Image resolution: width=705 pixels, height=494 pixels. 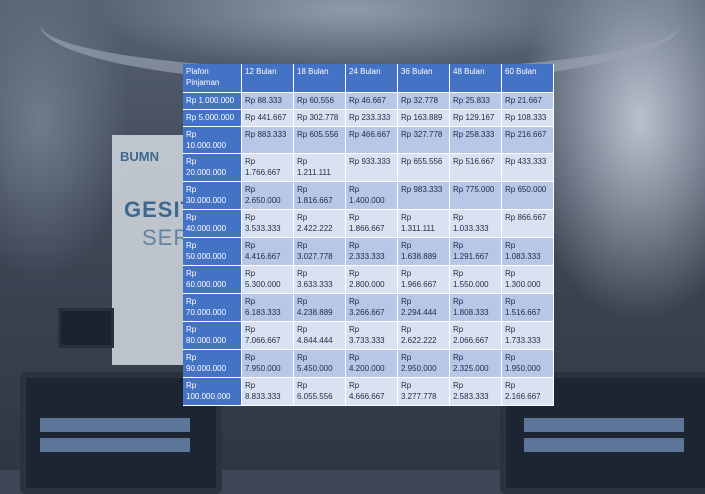 What do you see at coordinates (423, 335) in the screenshot?
I see `installment-cell: Rp 2.622.222` at bounding box center [423, 335].